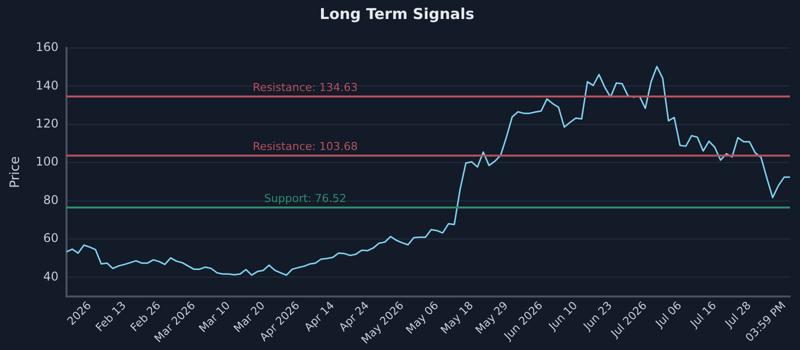 The height and width of the screenshot is (350, 800). What do you see at coordinates (305, 87) in the screenshot?
I see `ref-line-label: Resistance: 134.63` at bounding box center [305, 87].